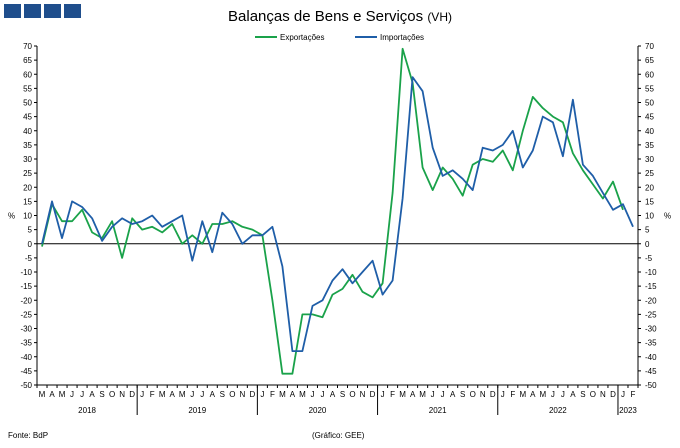 The height and width of the screenshot is (448, 680). What do you see at coordinates (651, 343) in the screenshot?
I see `y-tick-label-right: -35` at bounding box center [651, 343].